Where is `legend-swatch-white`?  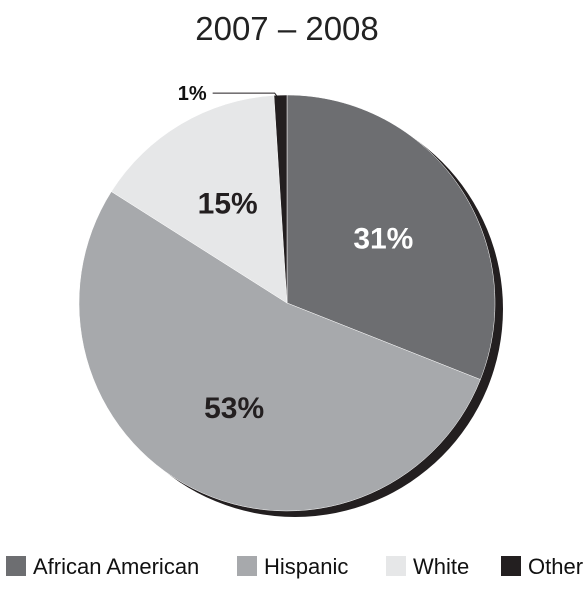
legend-swatch-white is located at coordinates (396, 566).